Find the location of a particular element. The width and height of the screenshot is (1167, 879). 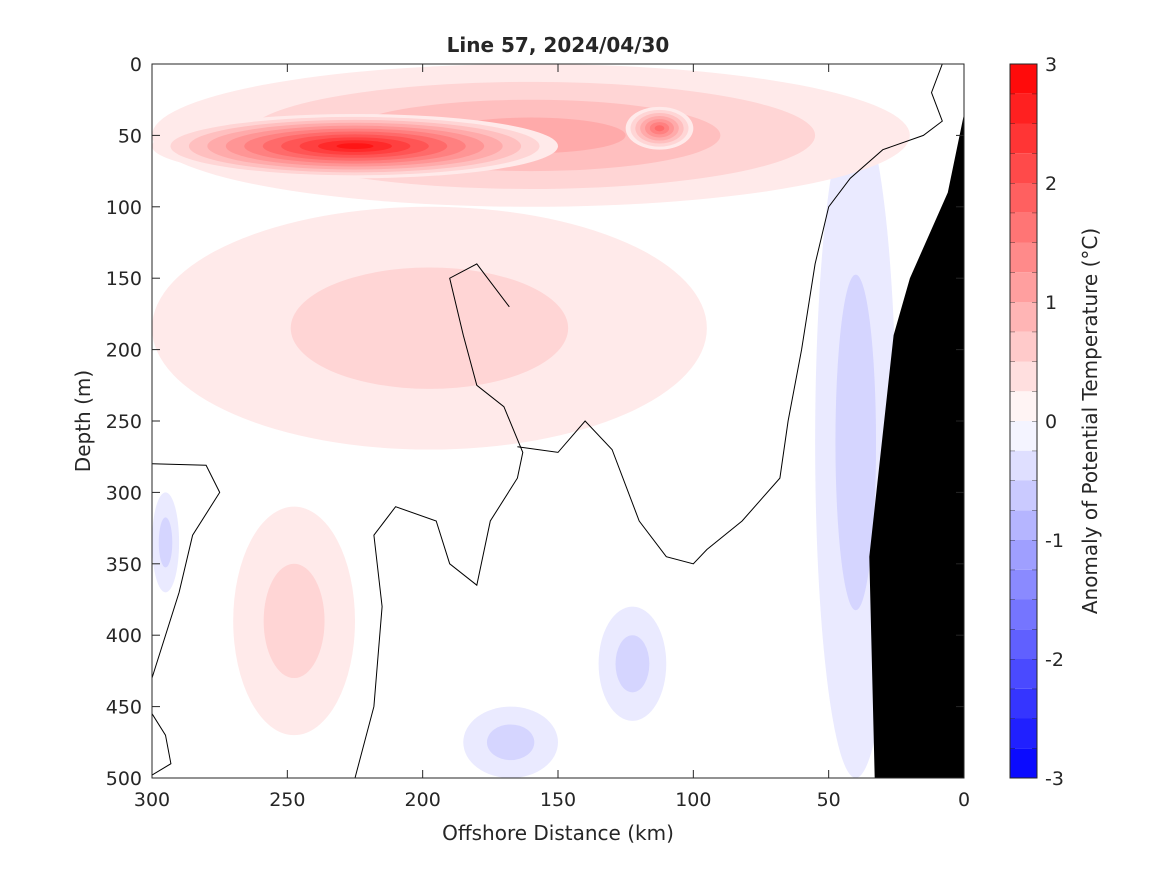

y-axis-label: Depth (m) is located at coordinates (83, 421).